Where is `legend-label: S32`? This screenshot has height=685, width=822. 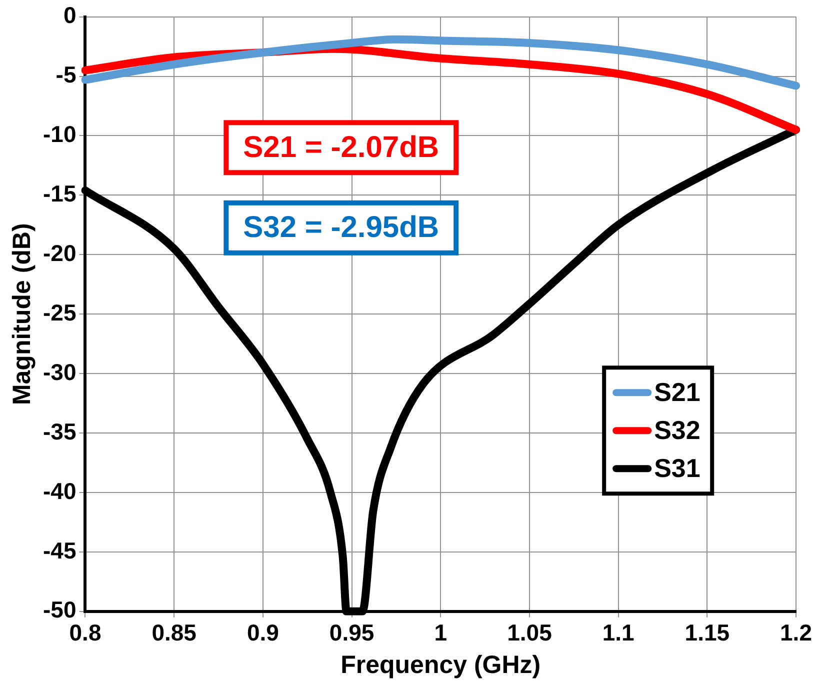
legend-label: S32 is located at coordinates (677, 429).